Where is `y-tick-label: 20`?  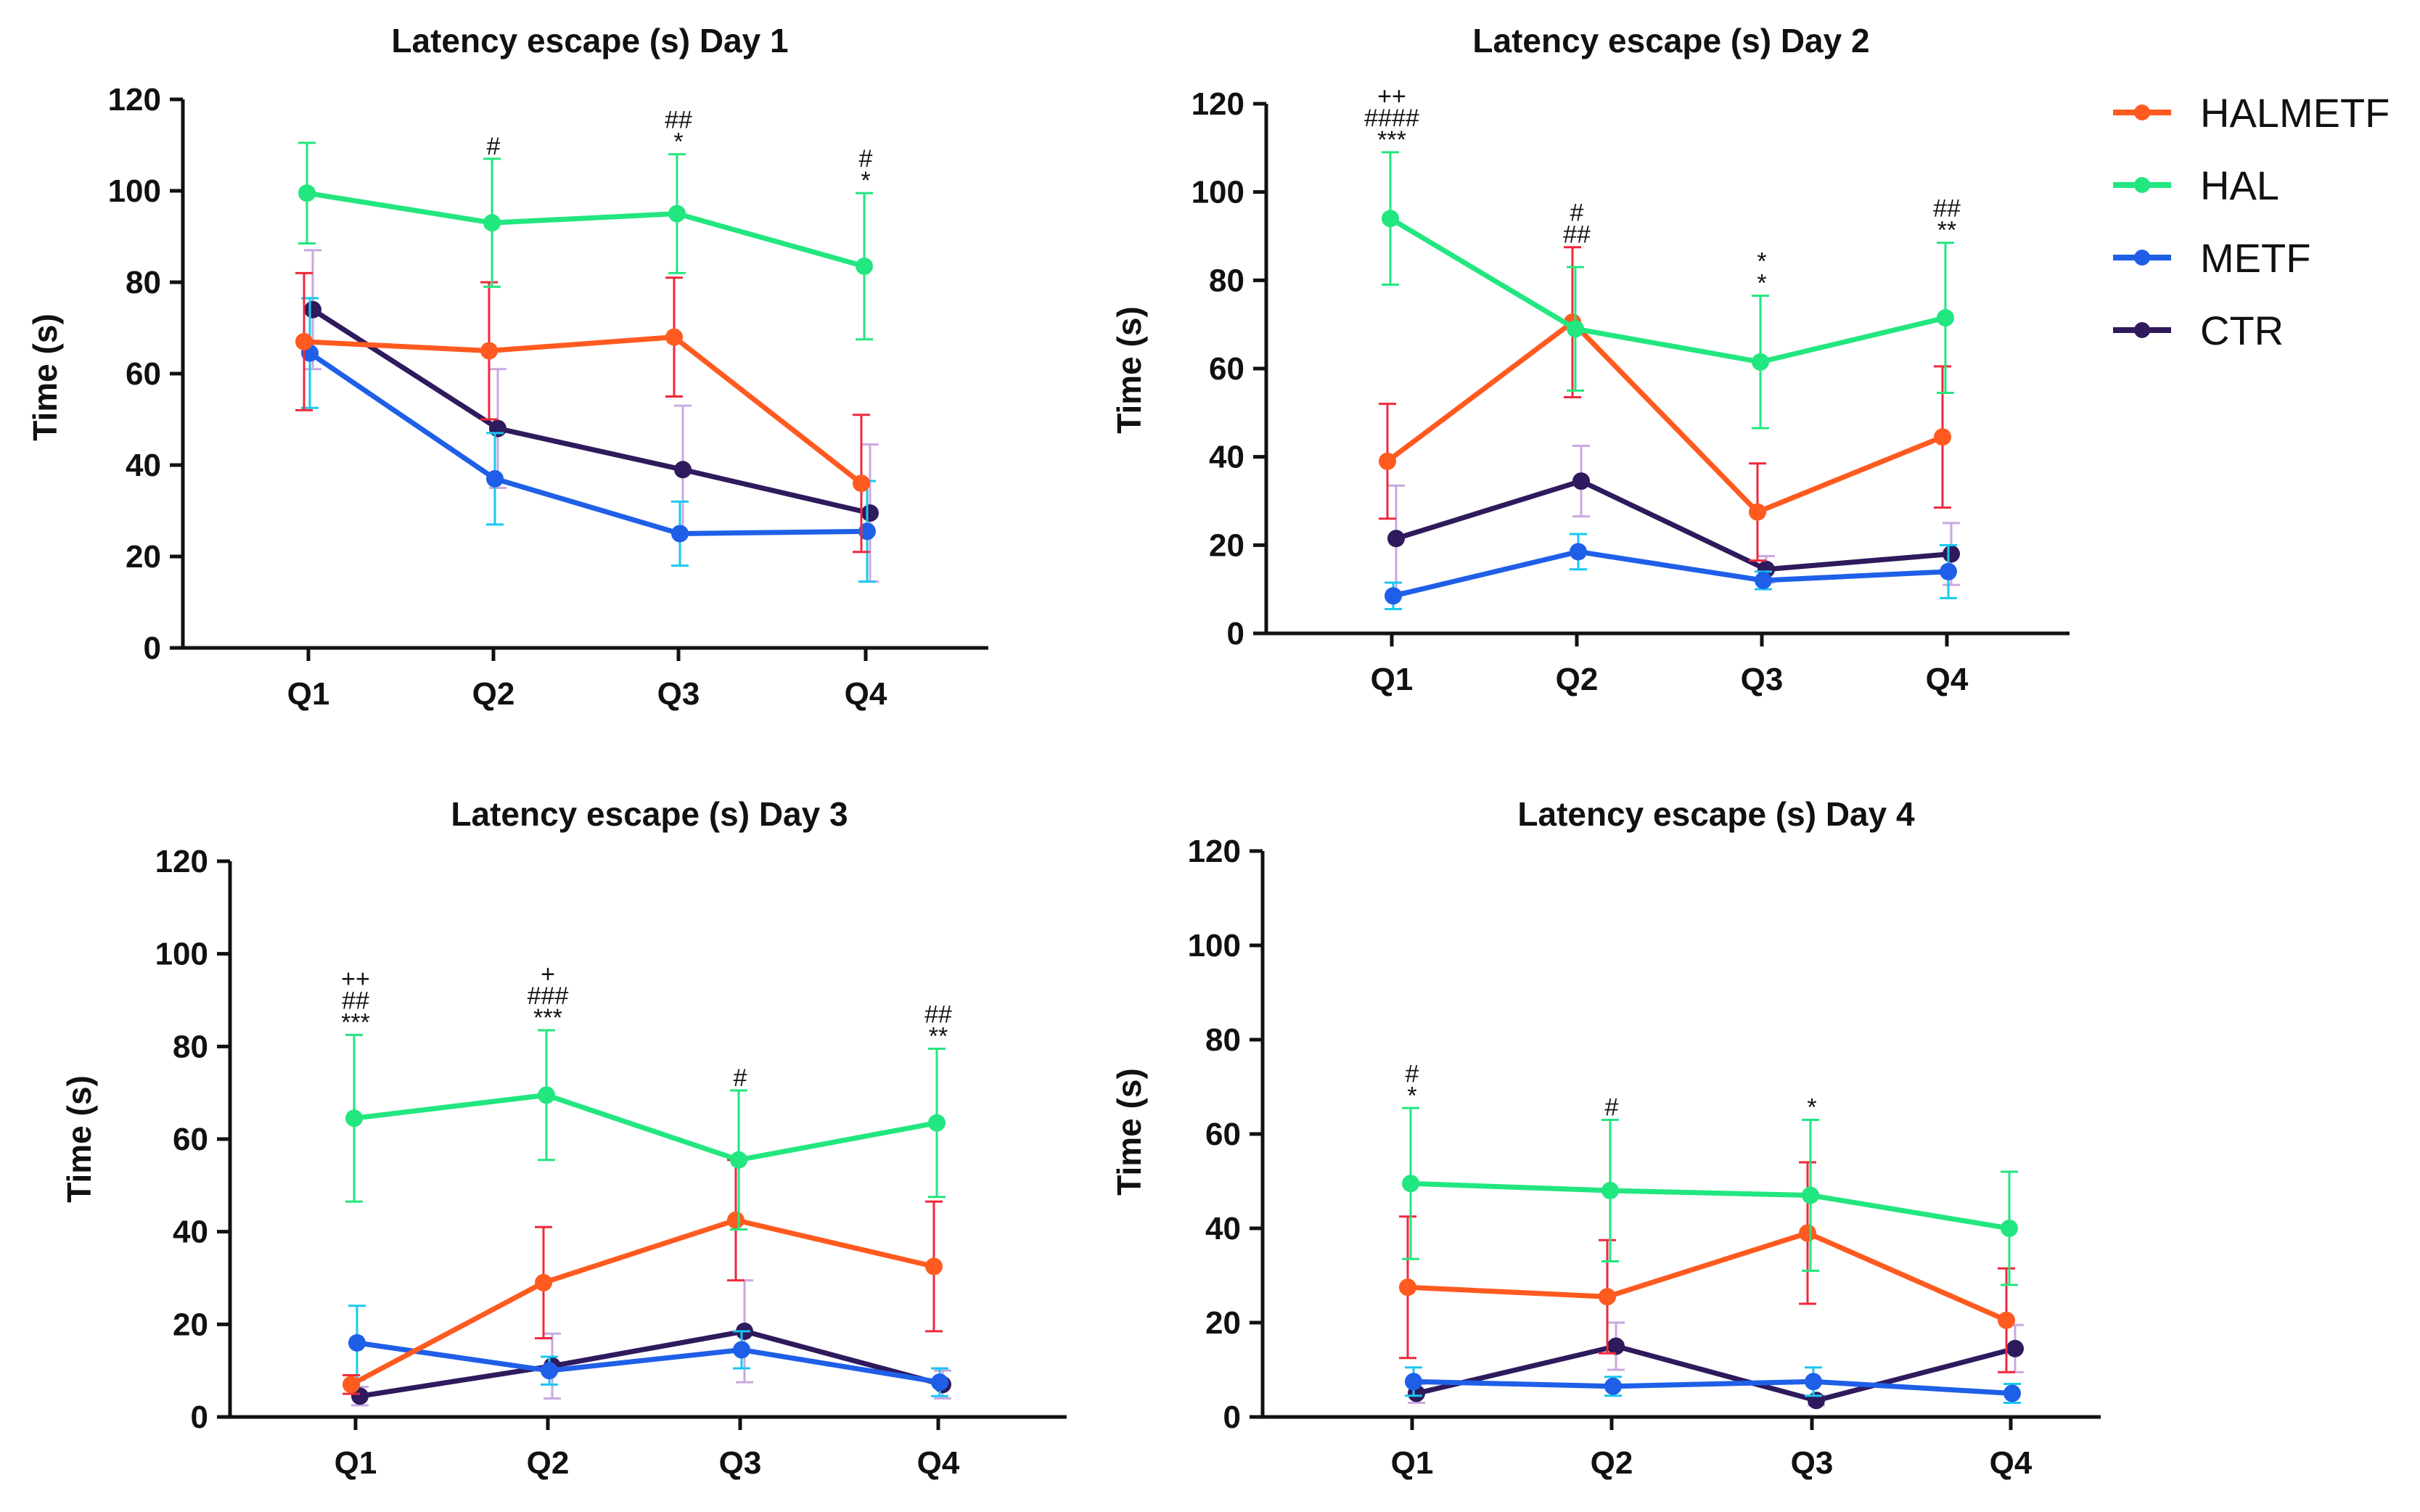 y-tick-label: 20 is located at coordinates (190, 1325).